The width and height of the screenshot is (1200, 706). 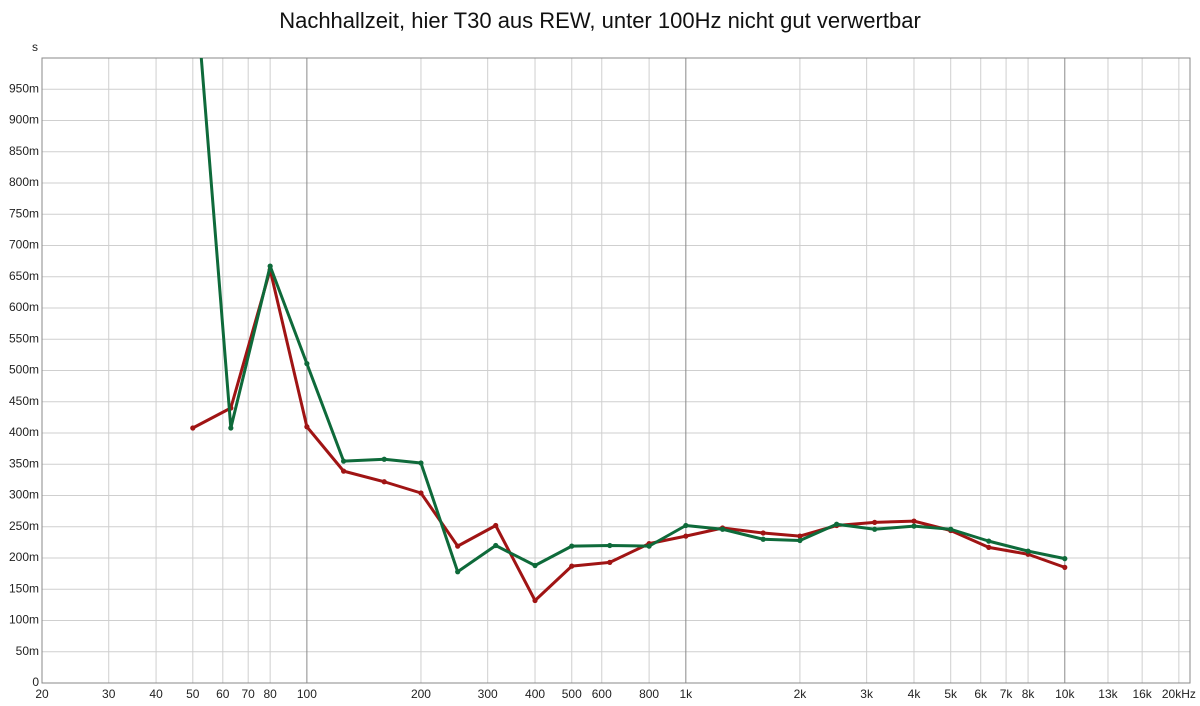 I want to click on x-tick-label: 6k, so click(x=981, y=694).